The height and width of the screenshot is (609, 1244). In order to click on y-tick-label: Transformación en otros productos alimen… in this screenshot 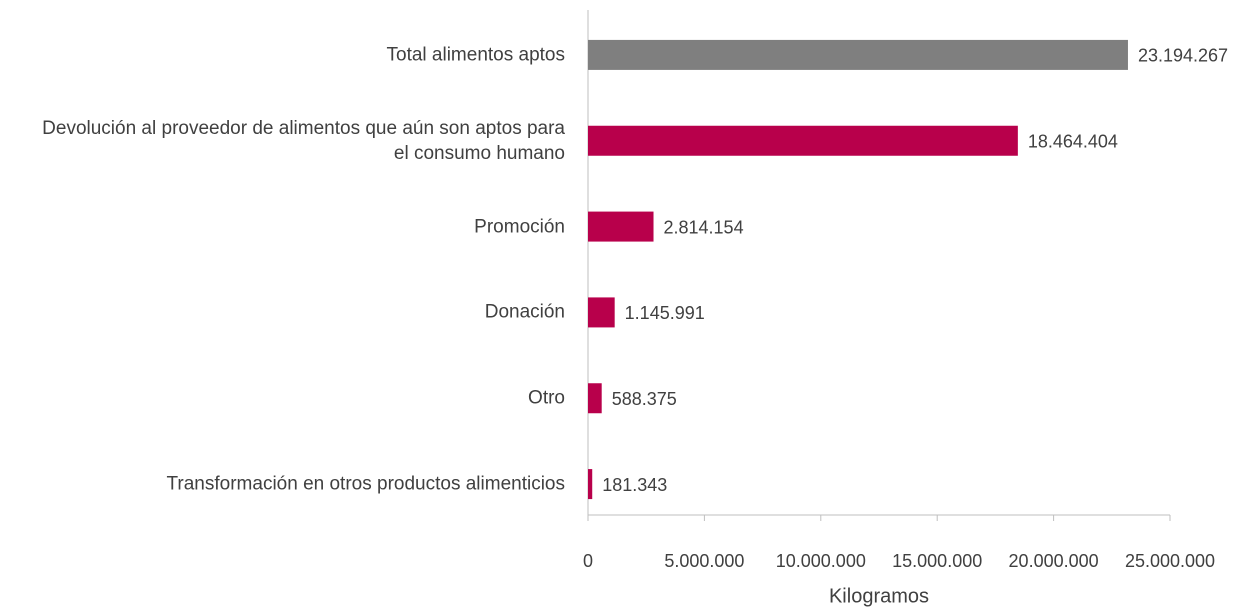, I will do `click(365, 484)`.